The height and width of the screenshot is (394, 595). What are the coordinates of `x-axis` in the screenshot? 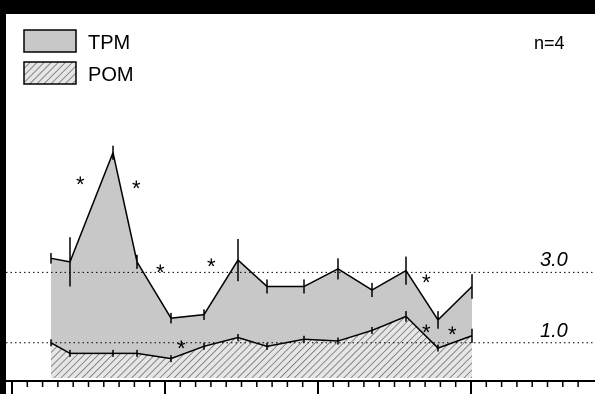 It's located at (300, 387).